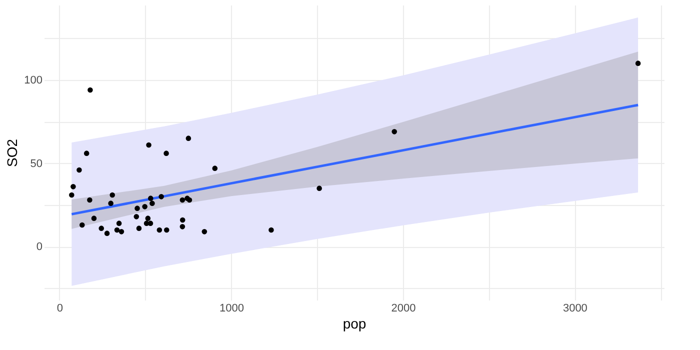 This screenshot has width=700, height=350. I want to click on y-axis-title: SO2, so click(12, 153).